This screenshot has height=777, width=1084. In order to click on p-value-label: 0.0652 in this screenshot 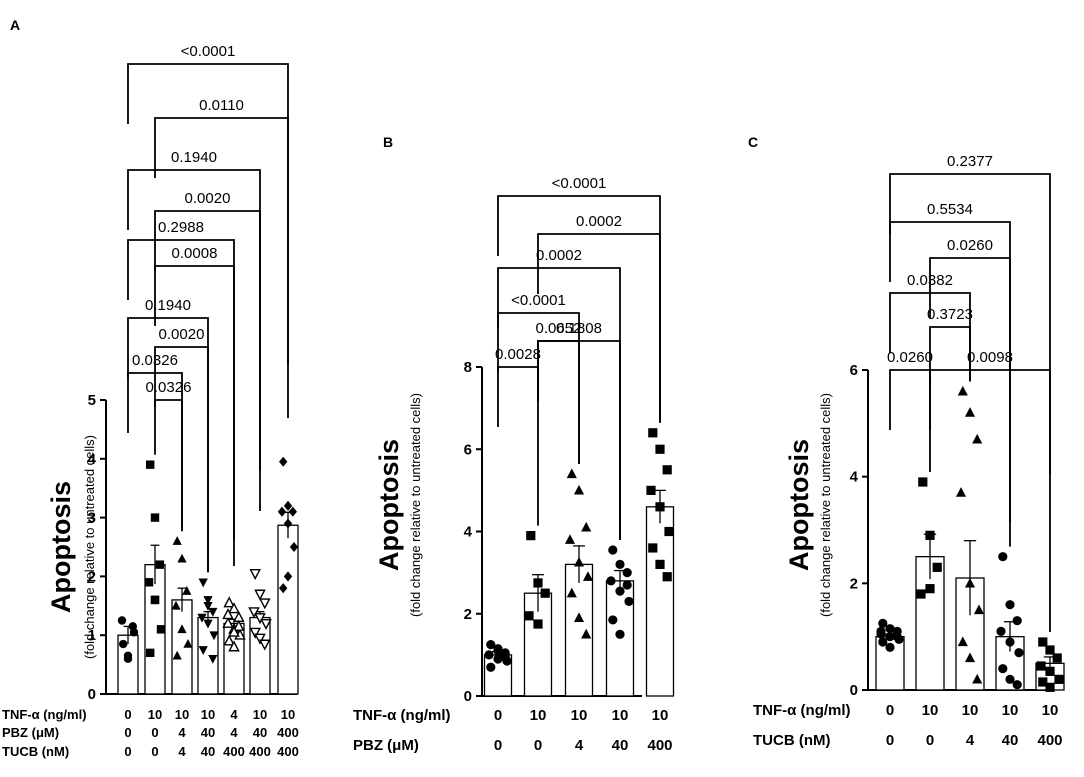, I will do `click(559, 328)`.